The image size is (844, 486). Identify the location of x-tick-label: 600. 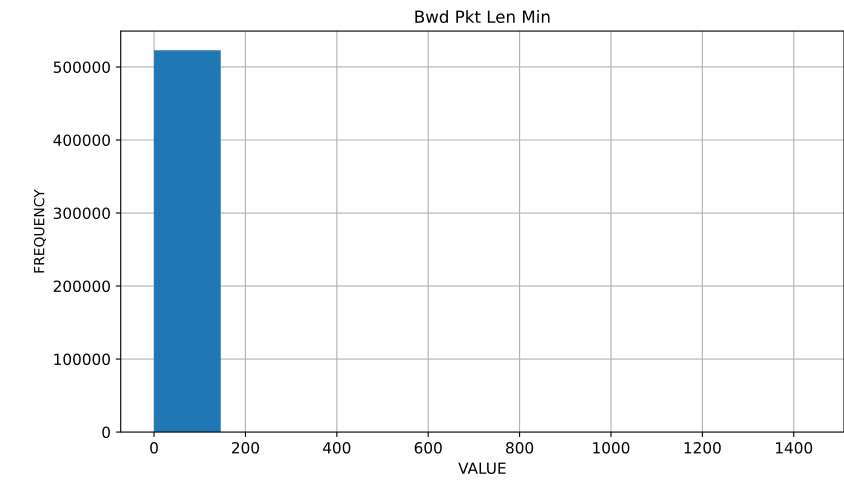
(428, 448).